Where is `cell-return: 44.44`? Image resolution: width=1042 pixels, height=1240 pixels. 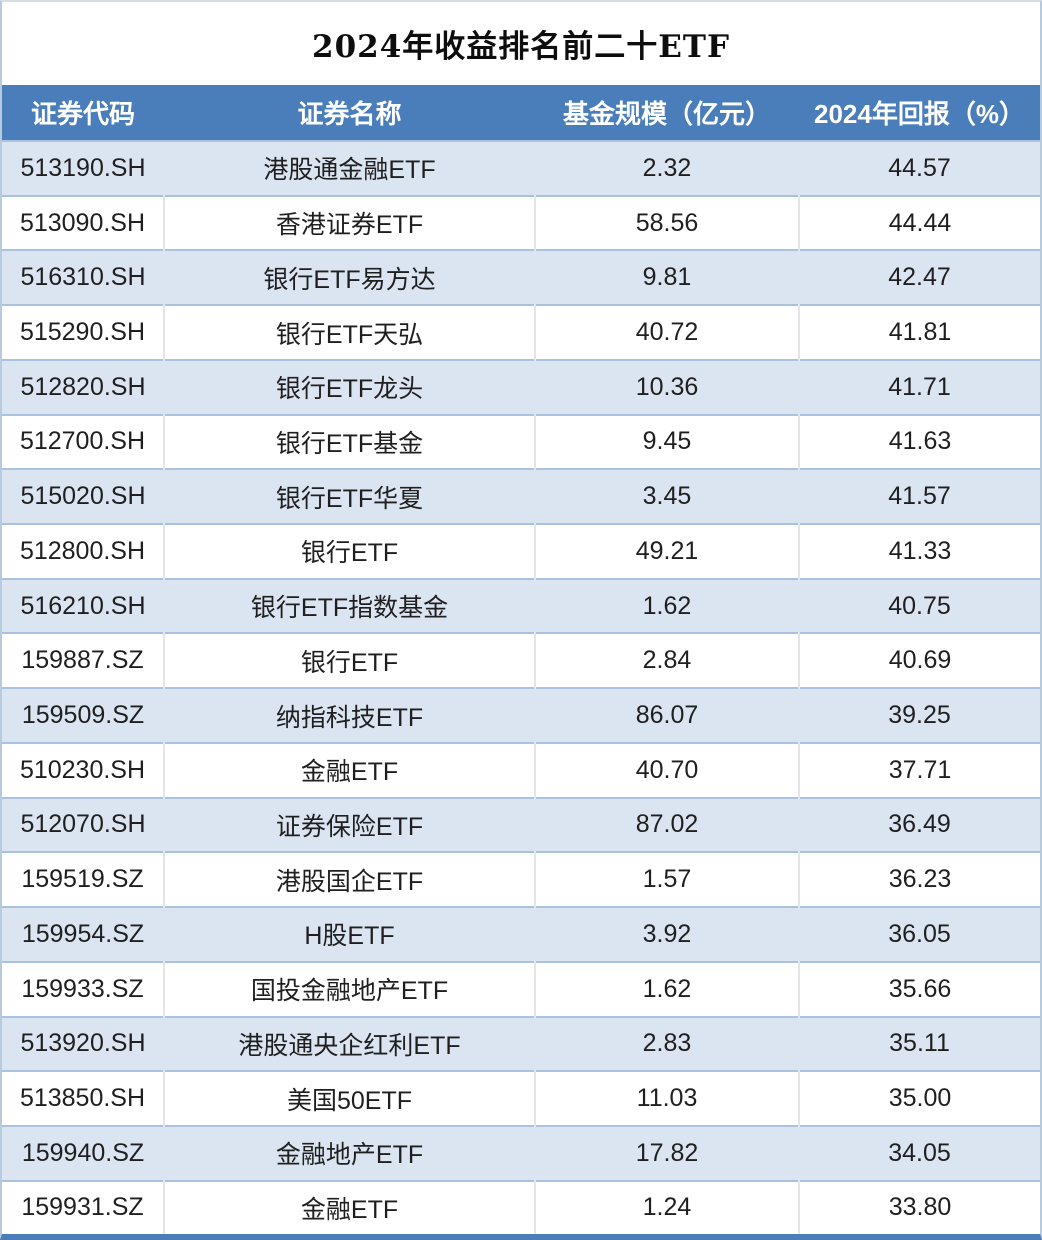 cell-return: 44.44 is located at coordinates (919, 222).